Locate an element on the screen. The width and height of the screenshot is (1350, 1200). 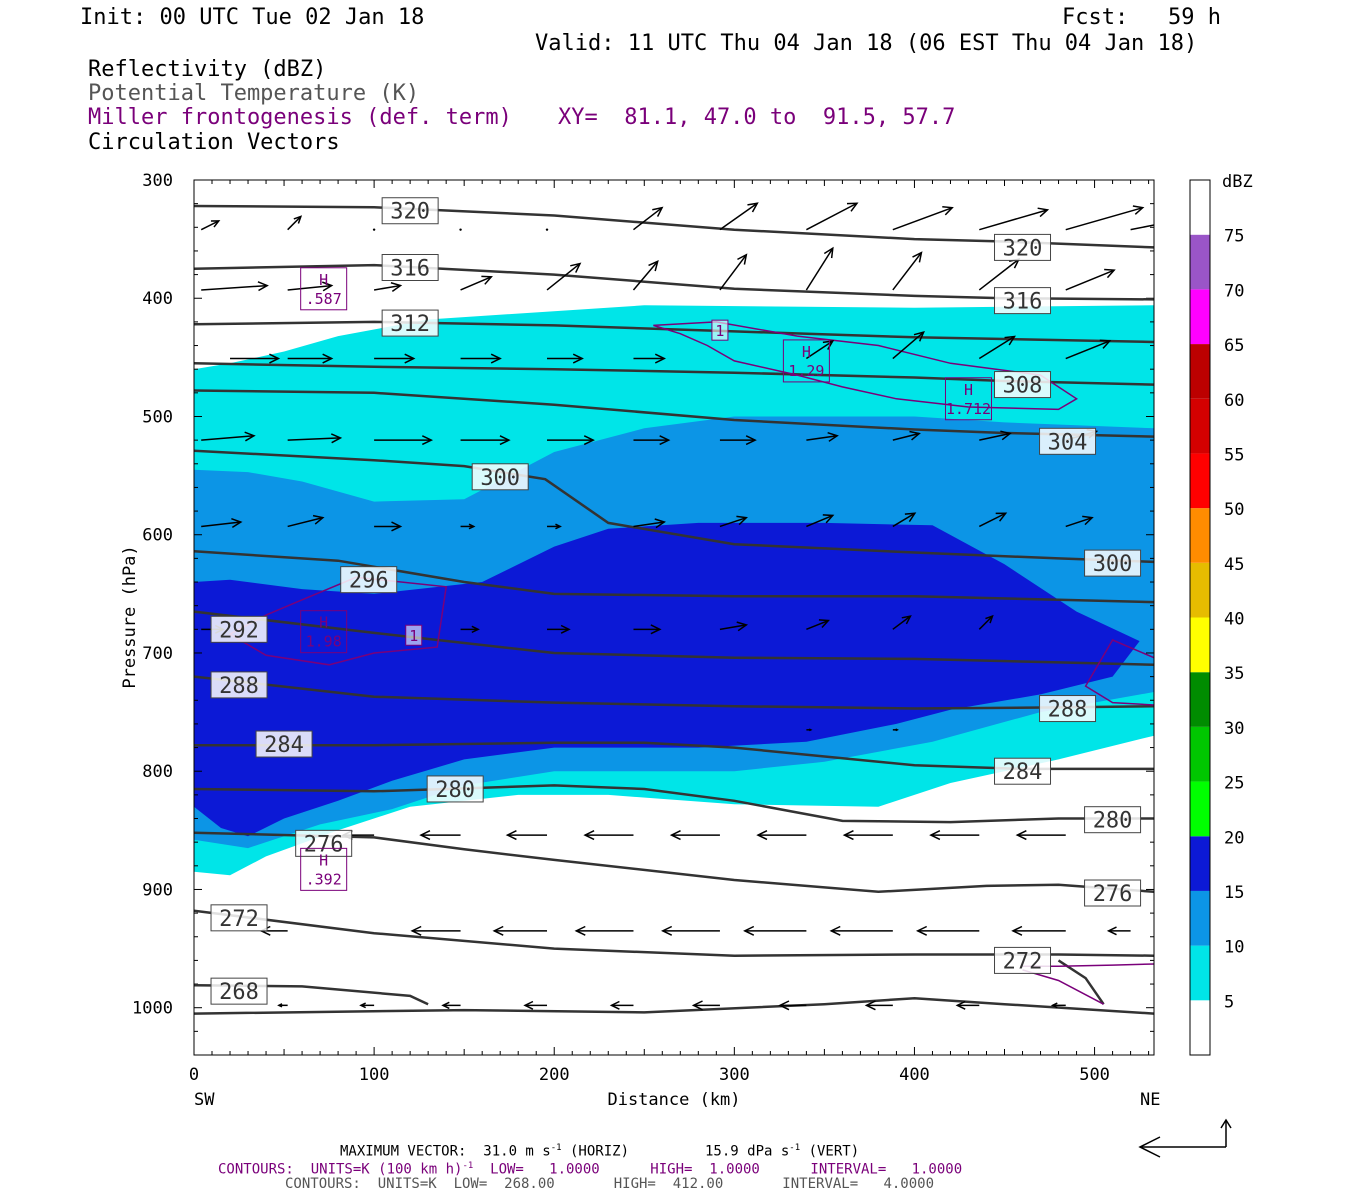
frontogenesis-max-box is located at coordinates (968, 399).